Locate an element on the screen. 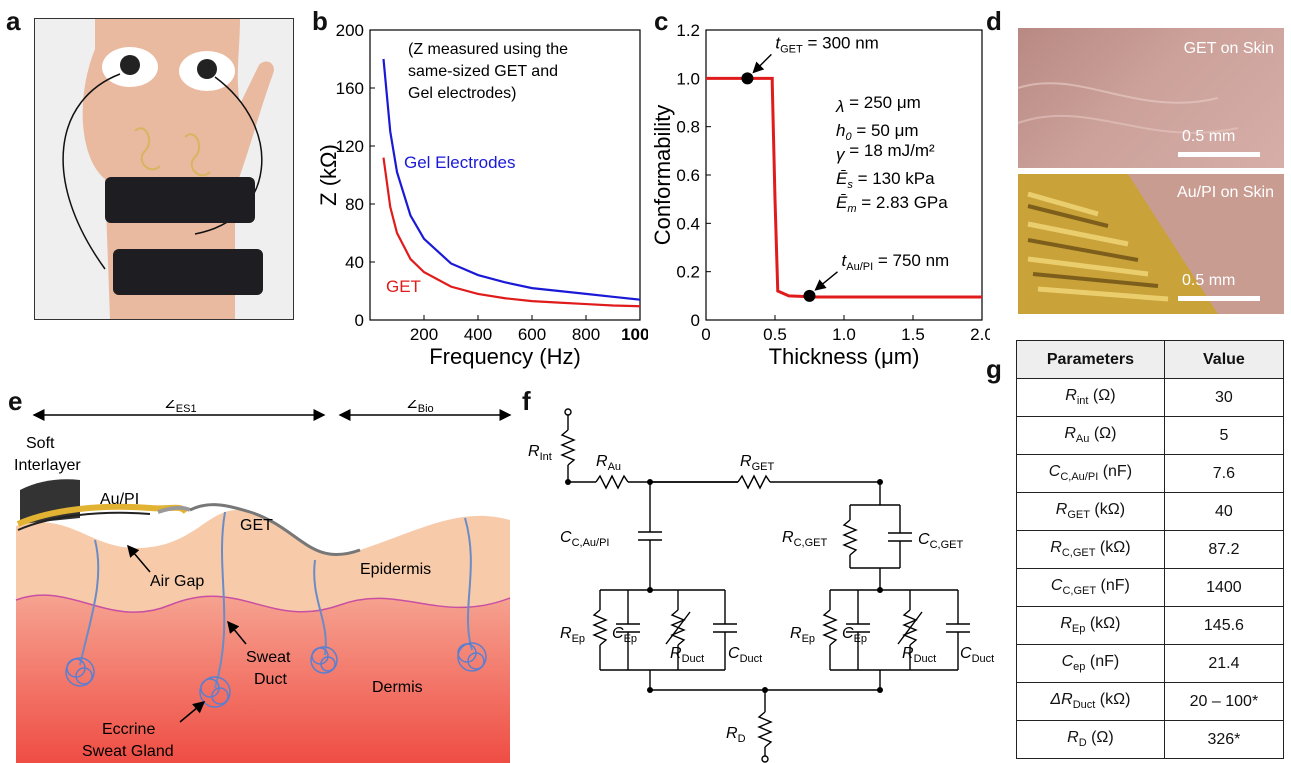 Image resolution: width=1291 pixels, height=763 pixels. table-row: RD (Ω) 326* is located at coordinates (1150, 739).